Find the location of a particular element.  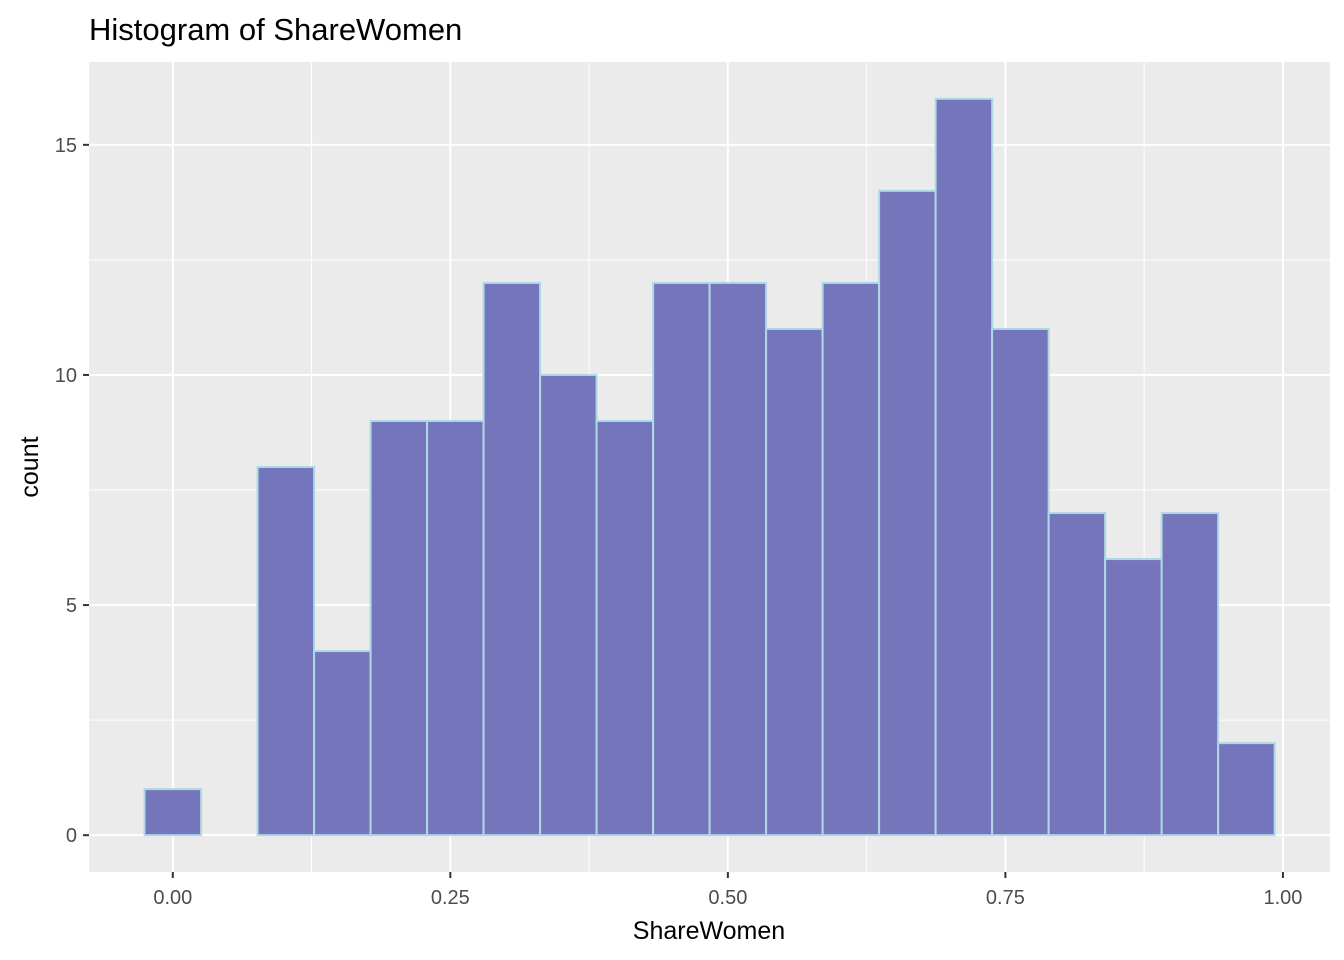

x-tick-label: 0.50 is located at coordinates (727, 898).